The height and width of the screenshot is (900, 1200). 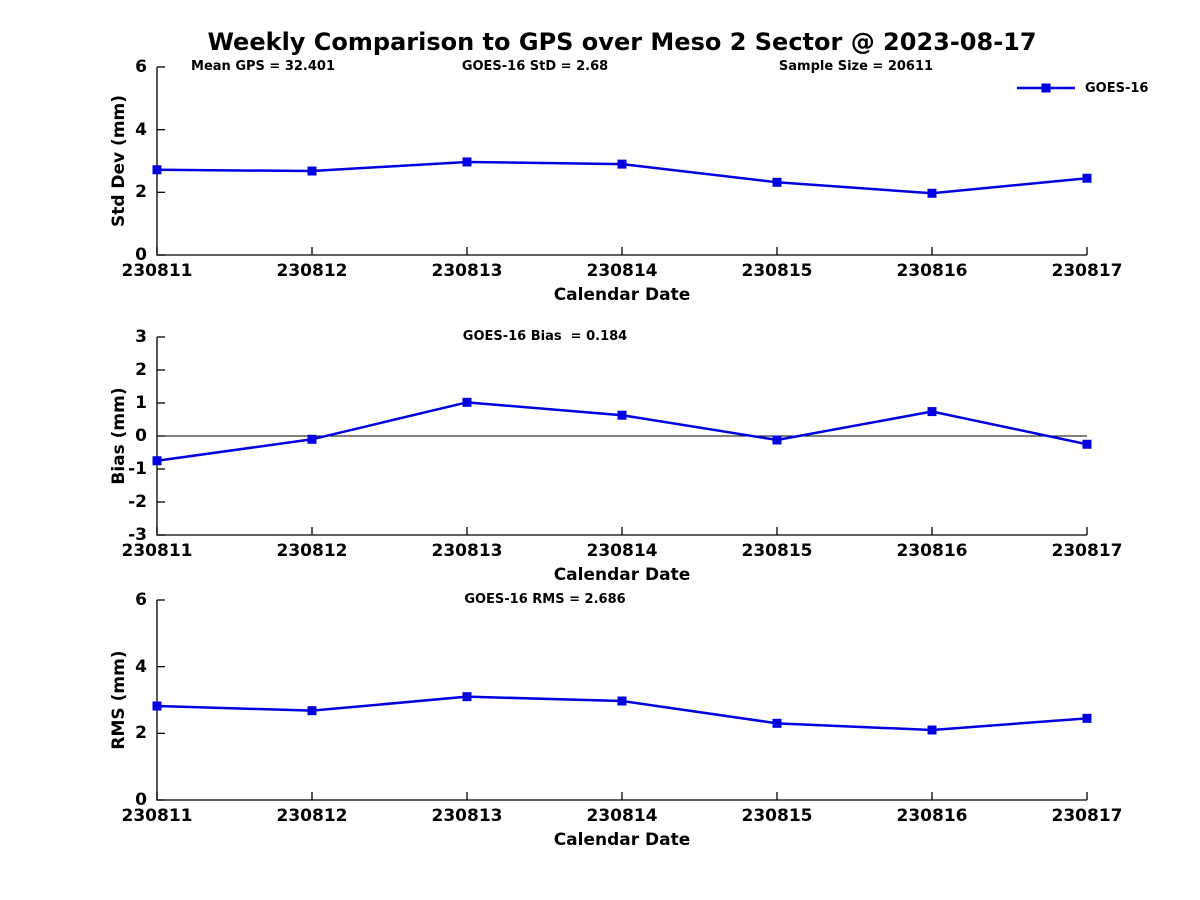 What do you see at coordinates (137, 502) in the screenshot?
I see `y-tick-label: -2` at bounding box center [137, 502].